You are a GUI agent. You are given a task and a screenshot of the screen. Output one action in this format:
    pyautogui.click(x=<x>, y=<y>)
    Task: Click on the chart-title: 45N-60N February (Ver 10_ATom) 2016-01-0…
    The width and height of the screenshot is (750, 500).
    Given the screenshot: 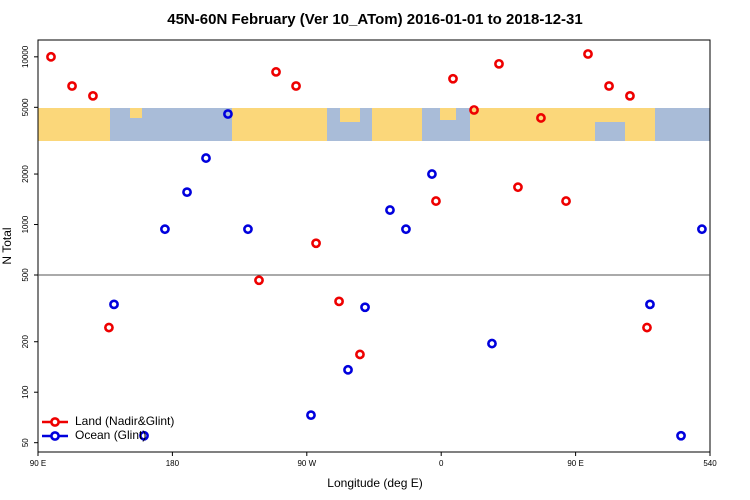 What is the action you would take?
    pyautogui.click(x=374, y=19)
    